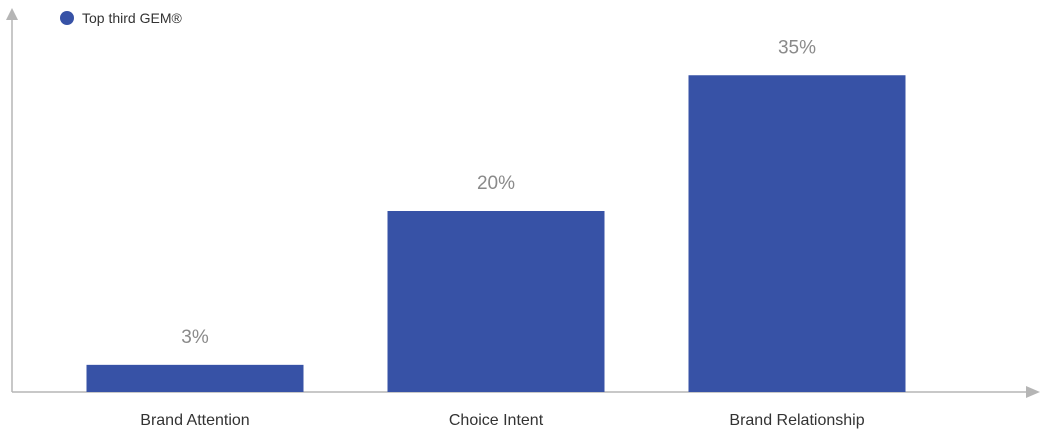 This screenshot has height=434, width=1044. What do you see at coordinates (496, 183) in the screenshot?
I see `bar-value-label: 20%` at bounding box center [496, 183].